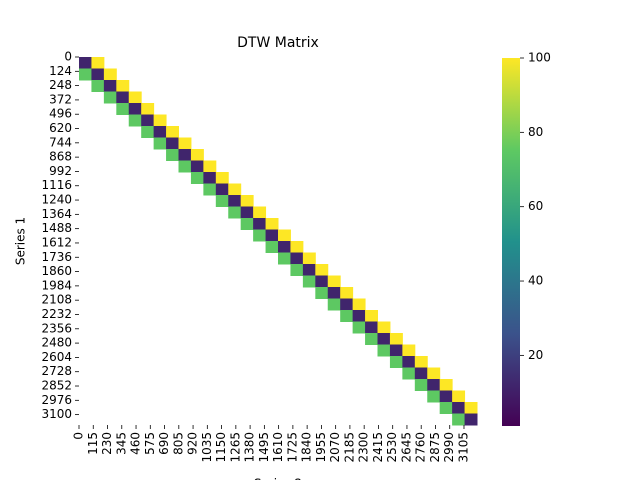 The width and height of the screenshot is (640, 480). What do you see at coordinates (463, 447) in the screenshot?
I see `x-tick-label: 3105` at bounding box center [463, 447].